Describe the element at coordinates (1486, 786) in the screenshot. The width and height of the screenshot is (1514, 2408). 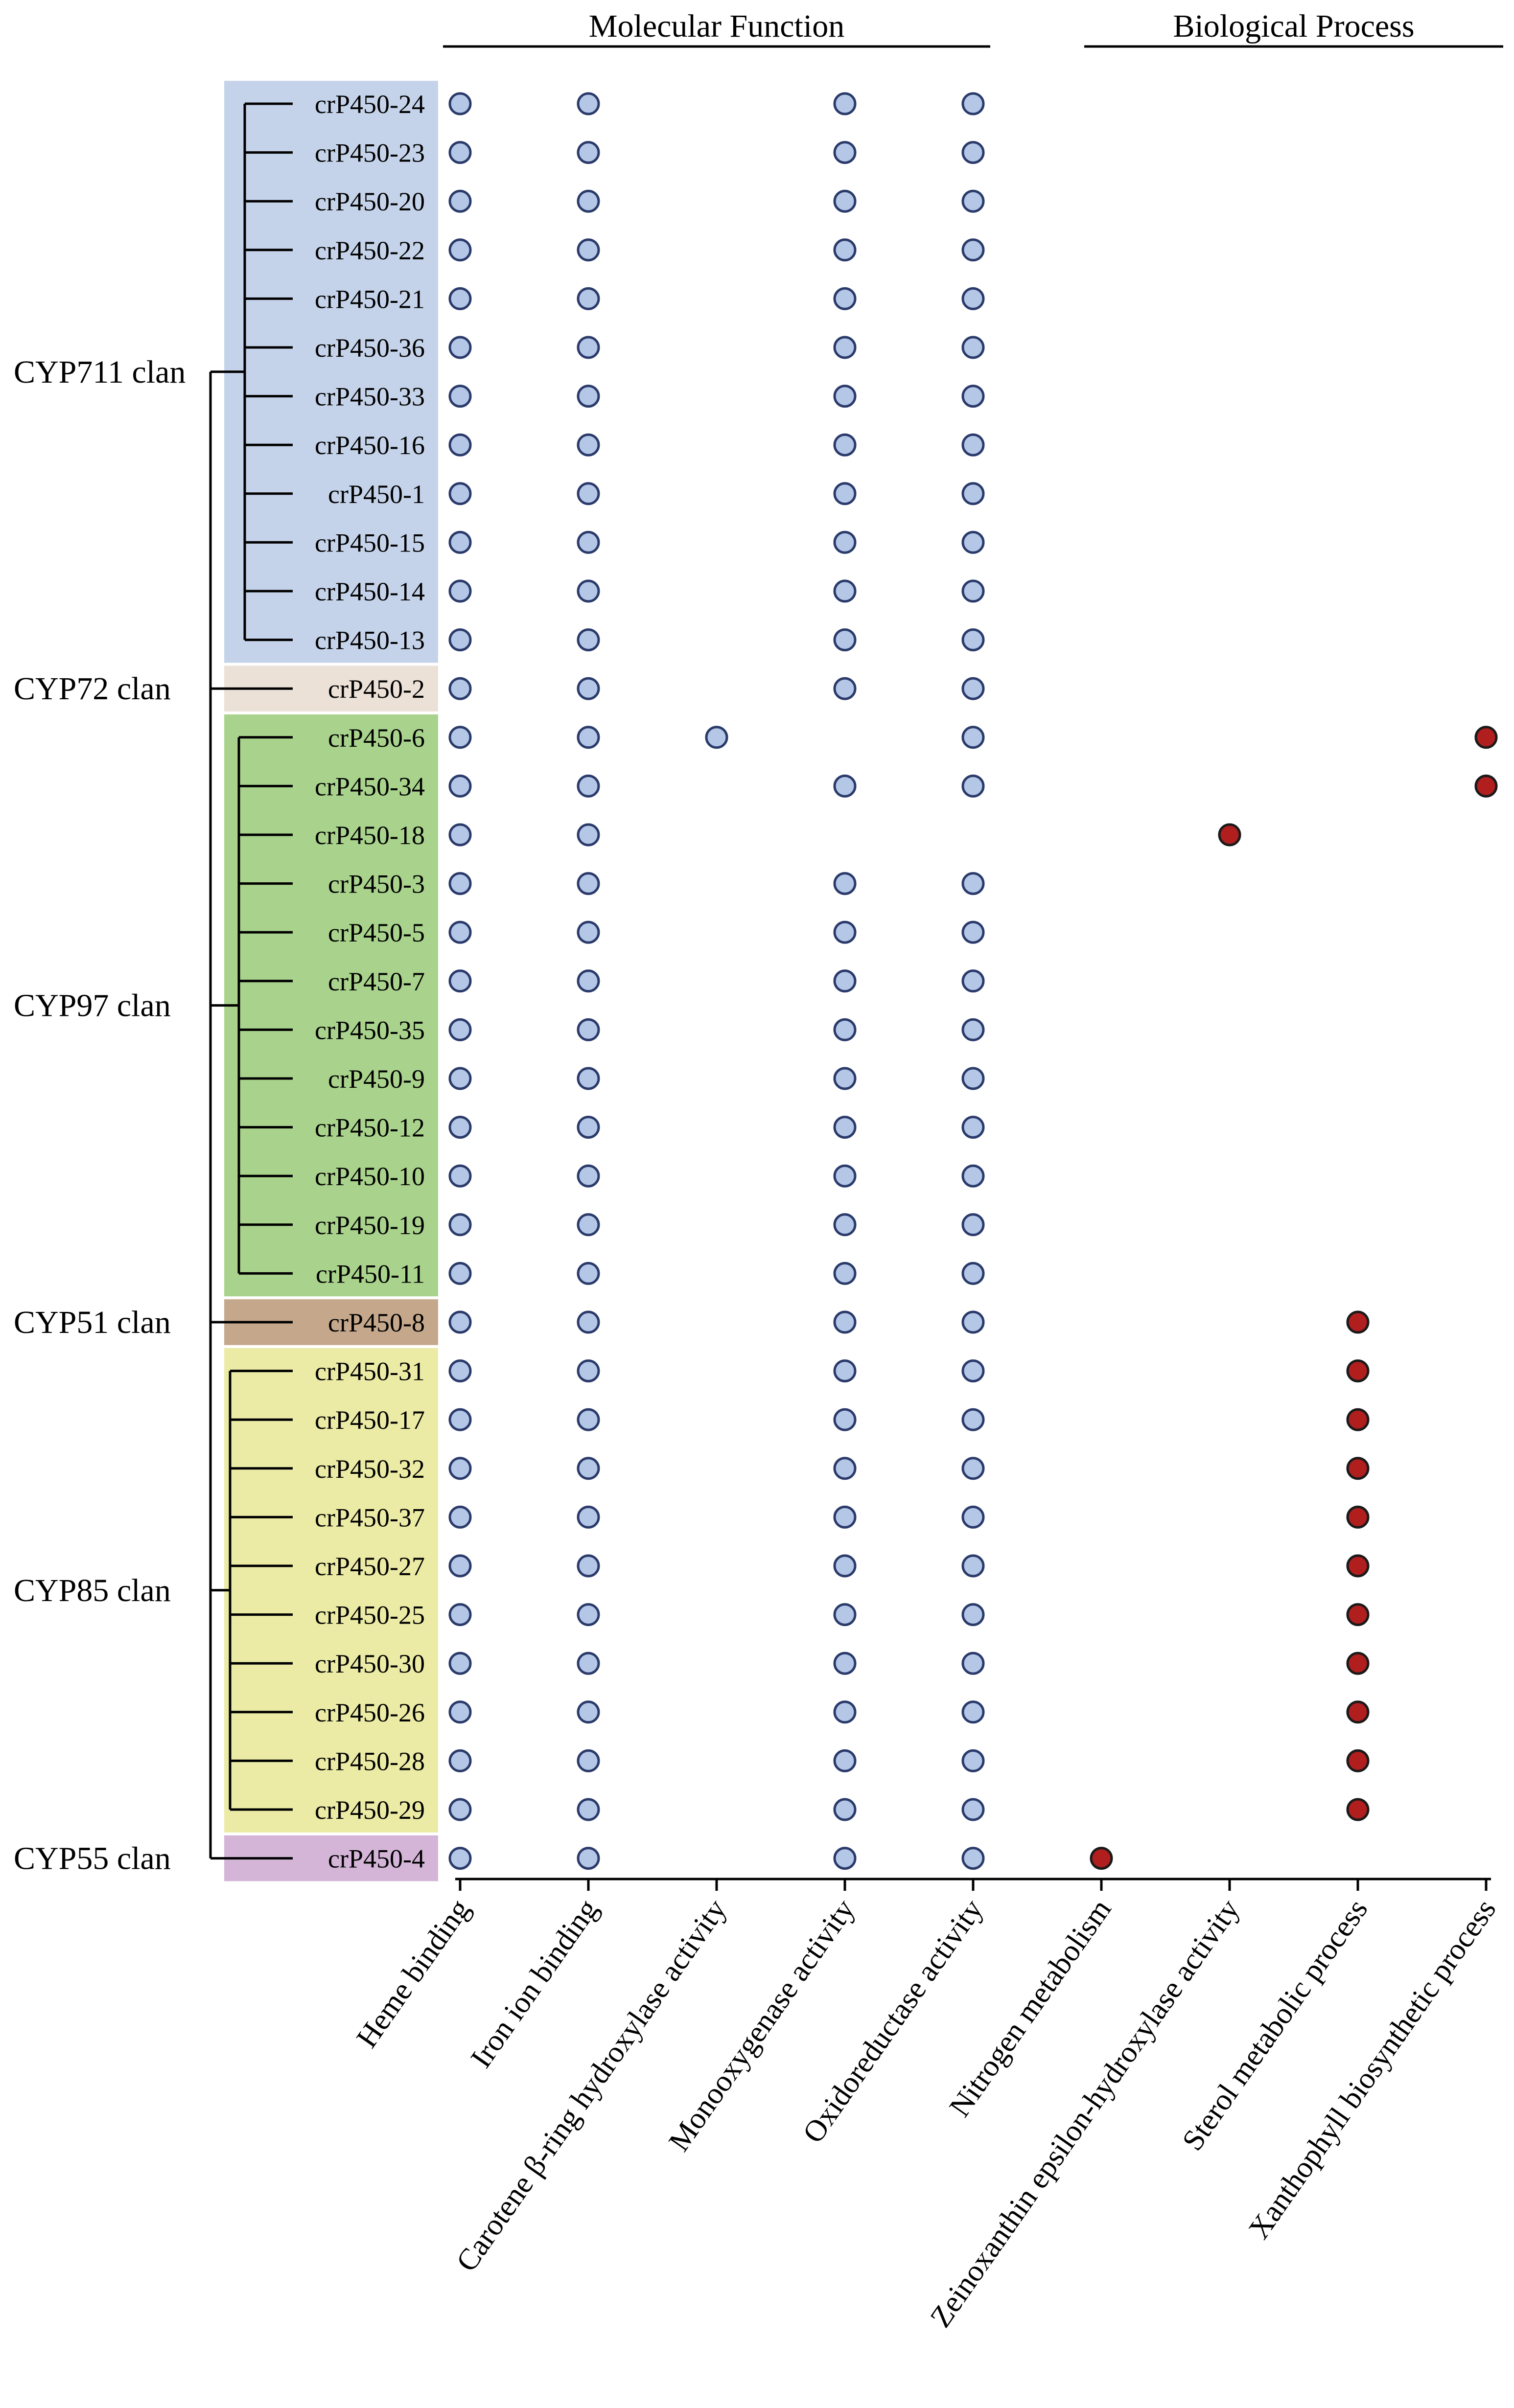
I see `dot-crP450-34-xanthophyll-biosynthetic-process` at that location.